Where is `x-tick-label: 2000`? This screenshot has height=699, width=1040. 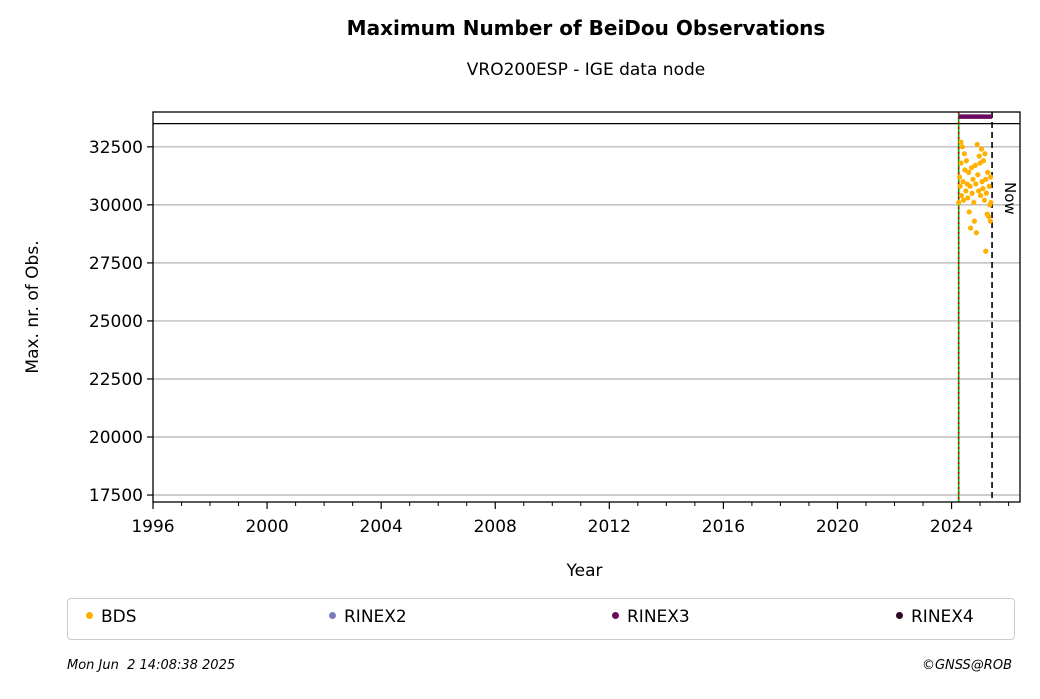 x-tick-label: 2000 is located at coordinates (266, 527).